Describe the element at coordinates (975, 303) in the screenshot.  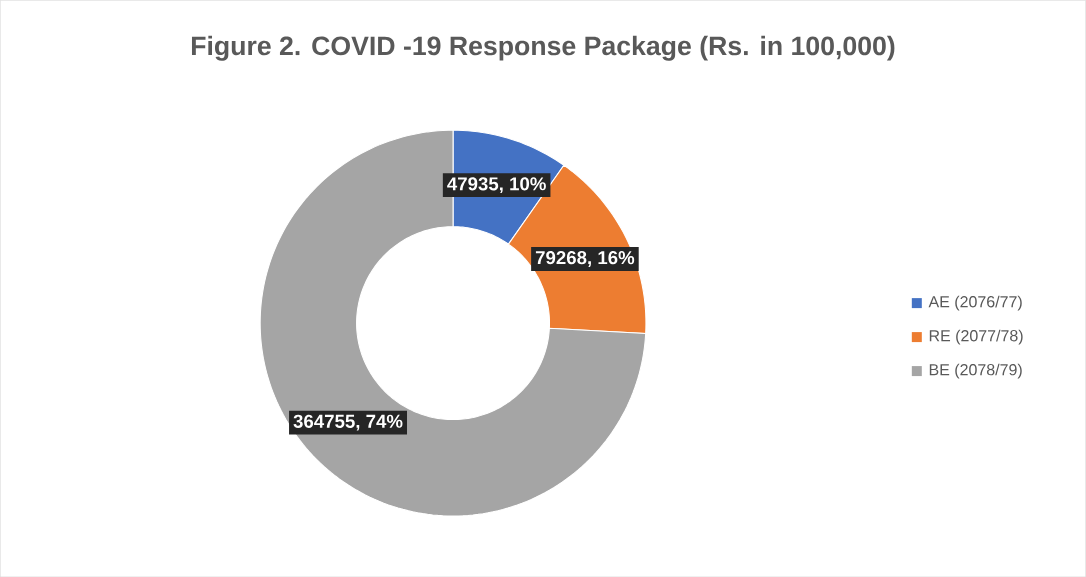
I see `legend-label: AE (2076/77)` at that location.